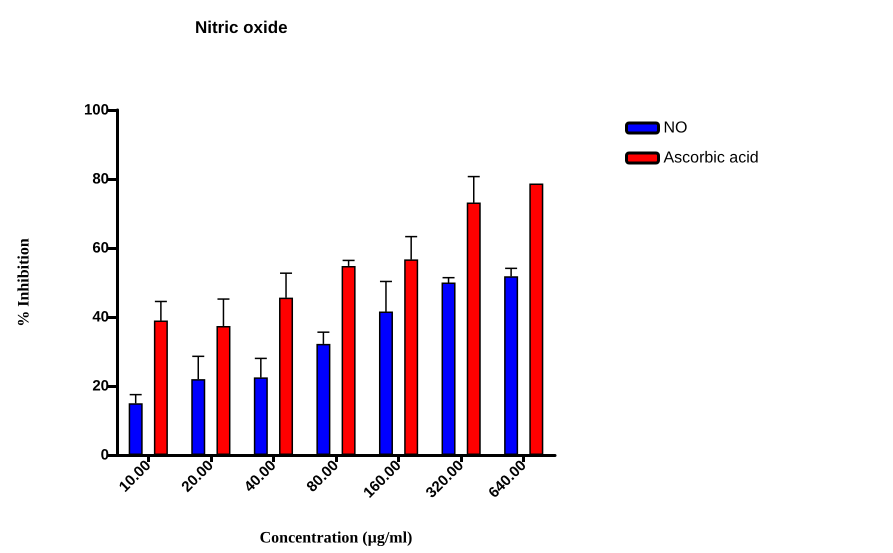 This screenshot has width=893, height=553. What do you see at coordinates (100, 317) in the screenshot?
I see `y-tick-label: 40` at bounding box center [100, 317].